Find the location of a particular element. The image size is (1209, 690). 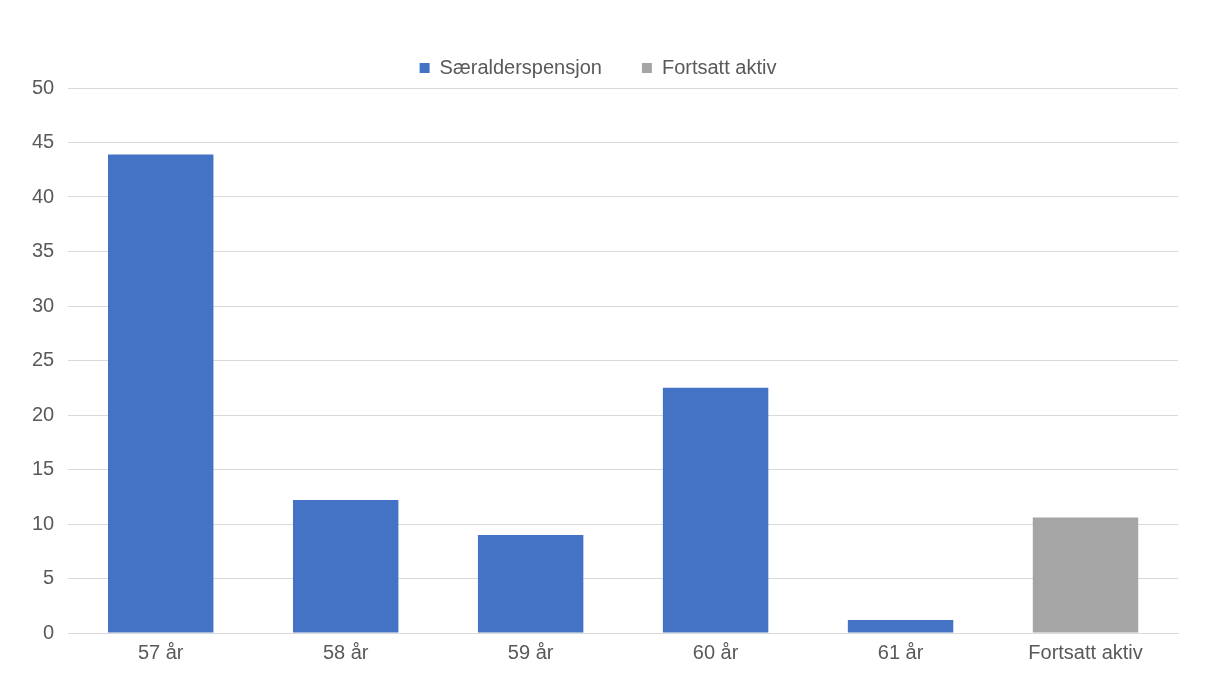

y-tick-label: 15 is located at coordinates (43, 468).